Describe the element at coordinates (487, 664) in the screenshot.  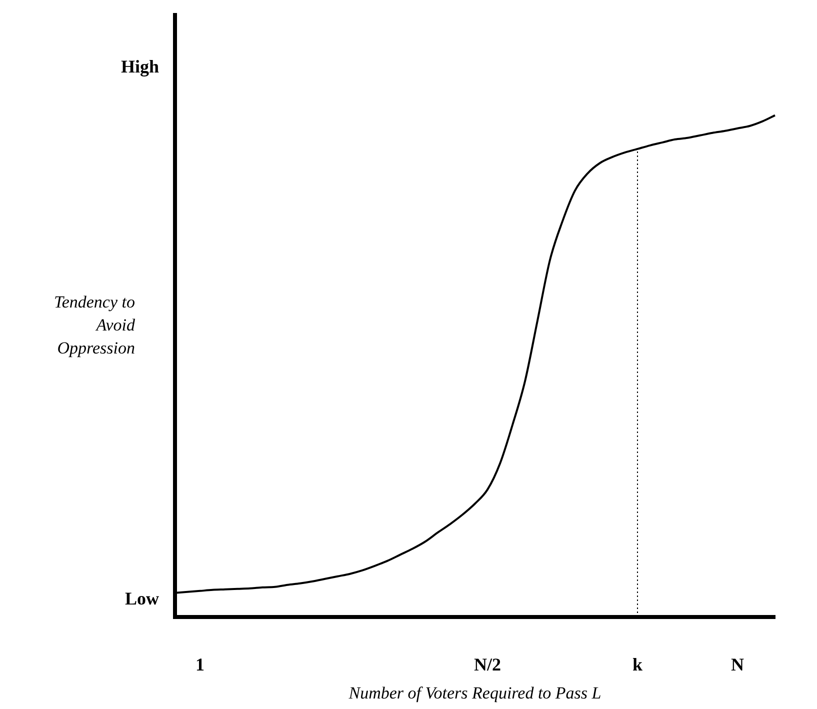
I see `x-tick-label: N/2` at that location.